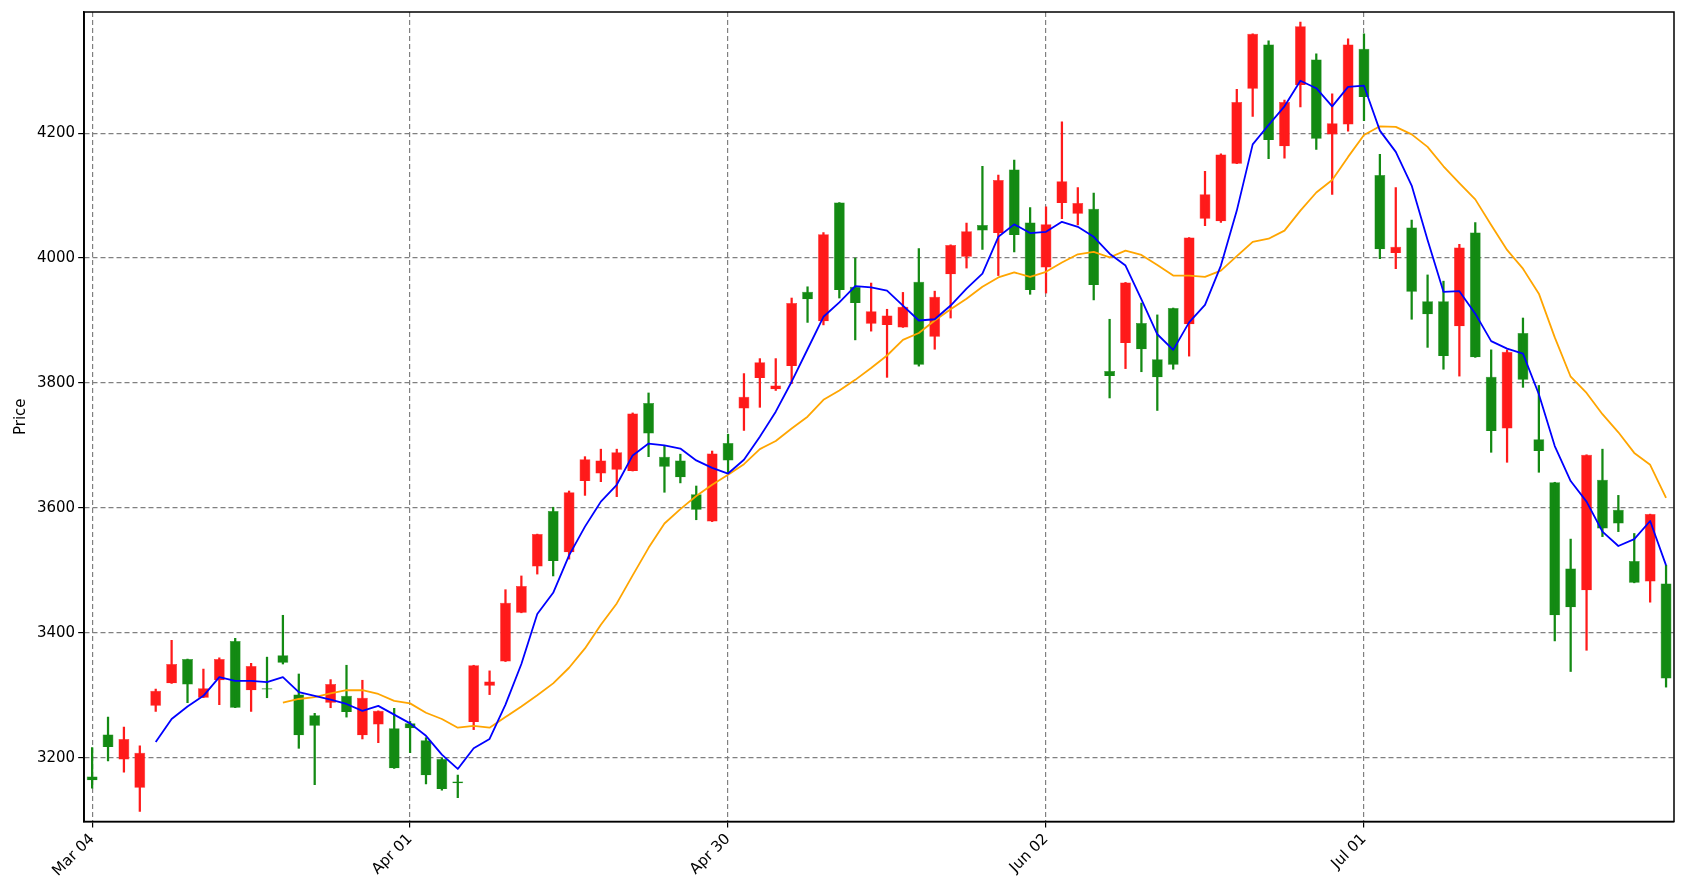  I want to click on y-tick-label: 3800, so click(56, 381).